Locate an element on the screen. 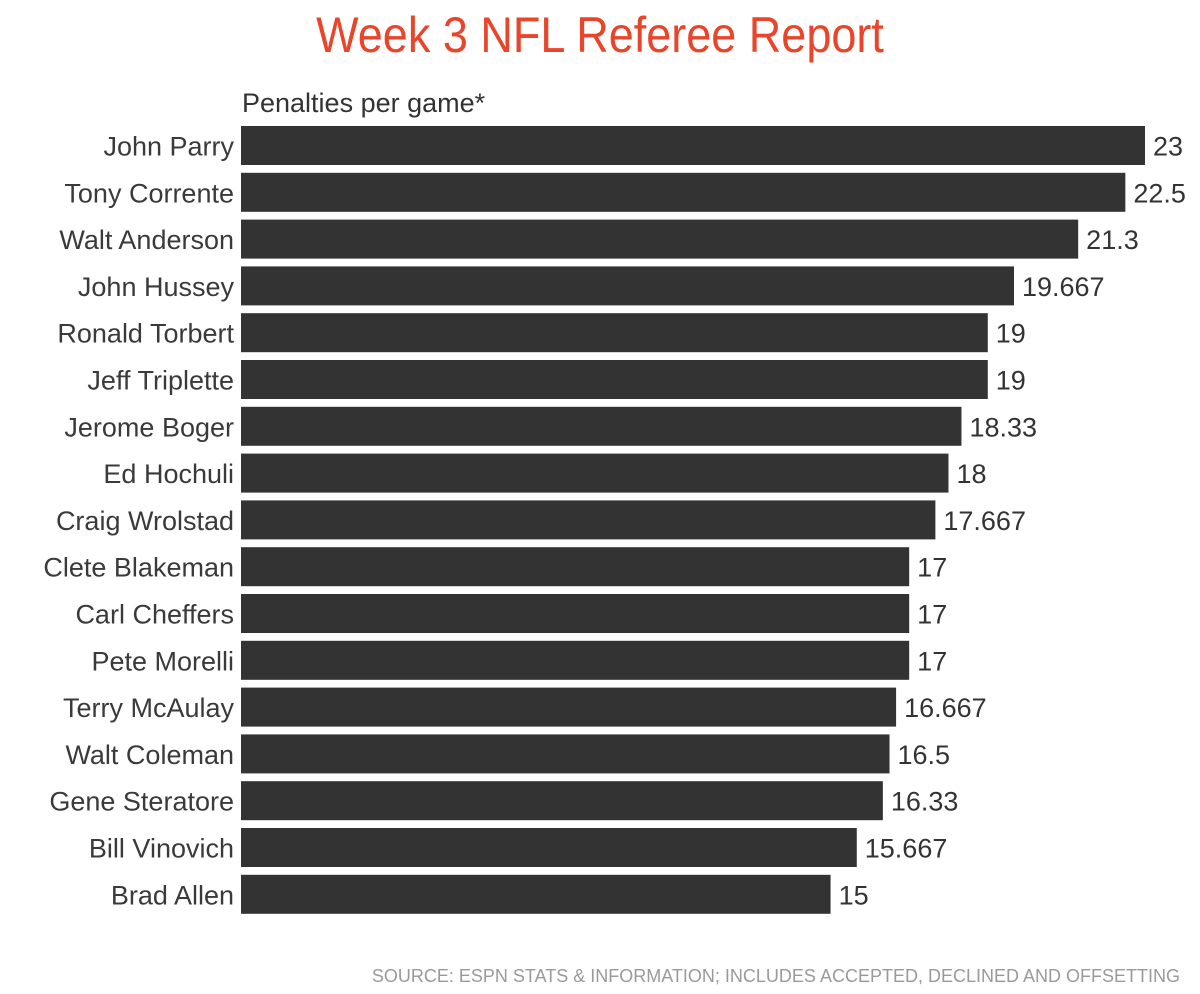 The image size is (1200, 994). chart-subtitle: Penalties per game* is located at coordinates (364, 103).